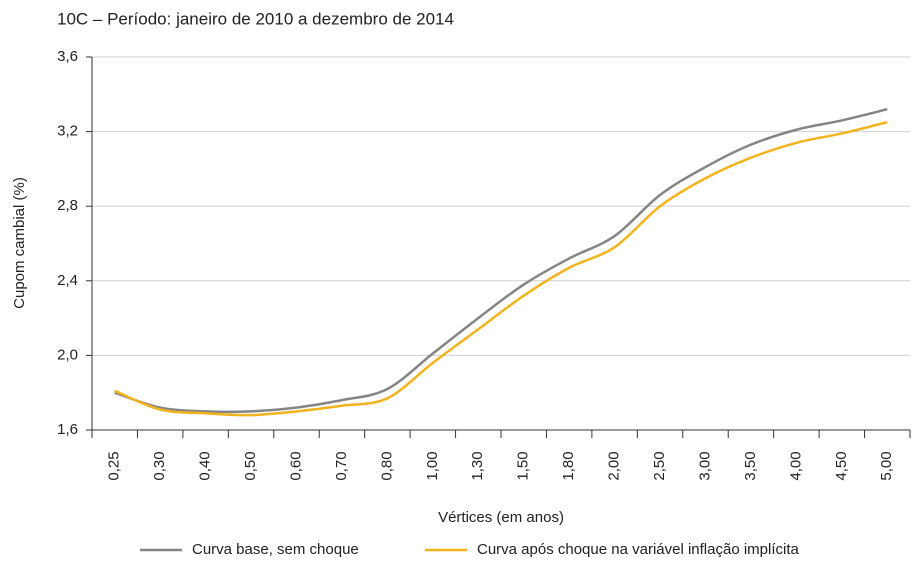 This screenshot has width=913, height=566. Describe the element at coordinates (67, 354) in the screenshot. I see `y-tick-label: 2,0` at that location.